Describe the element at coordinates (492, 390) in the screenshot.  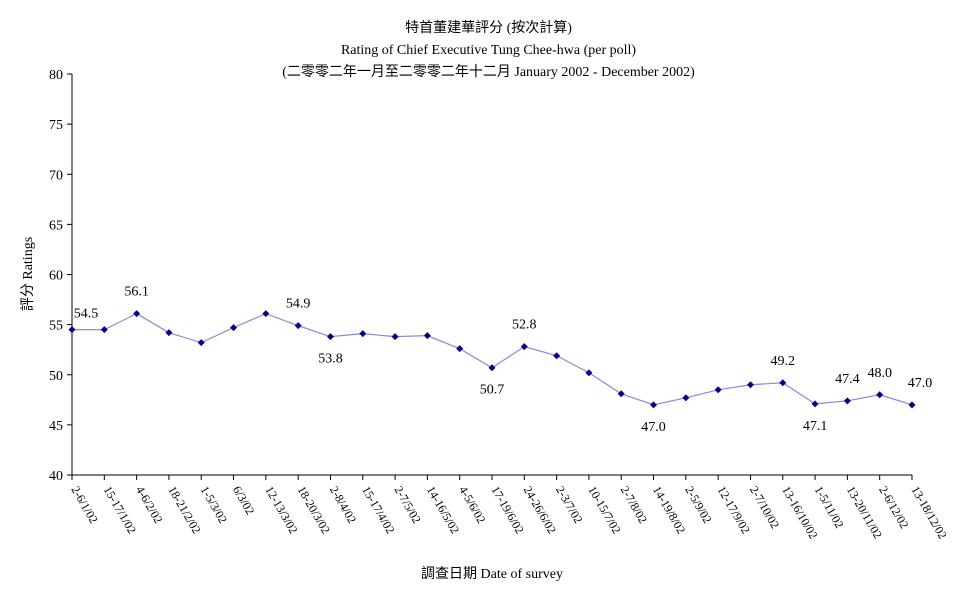
I see `data-label: 50.7` at that location.